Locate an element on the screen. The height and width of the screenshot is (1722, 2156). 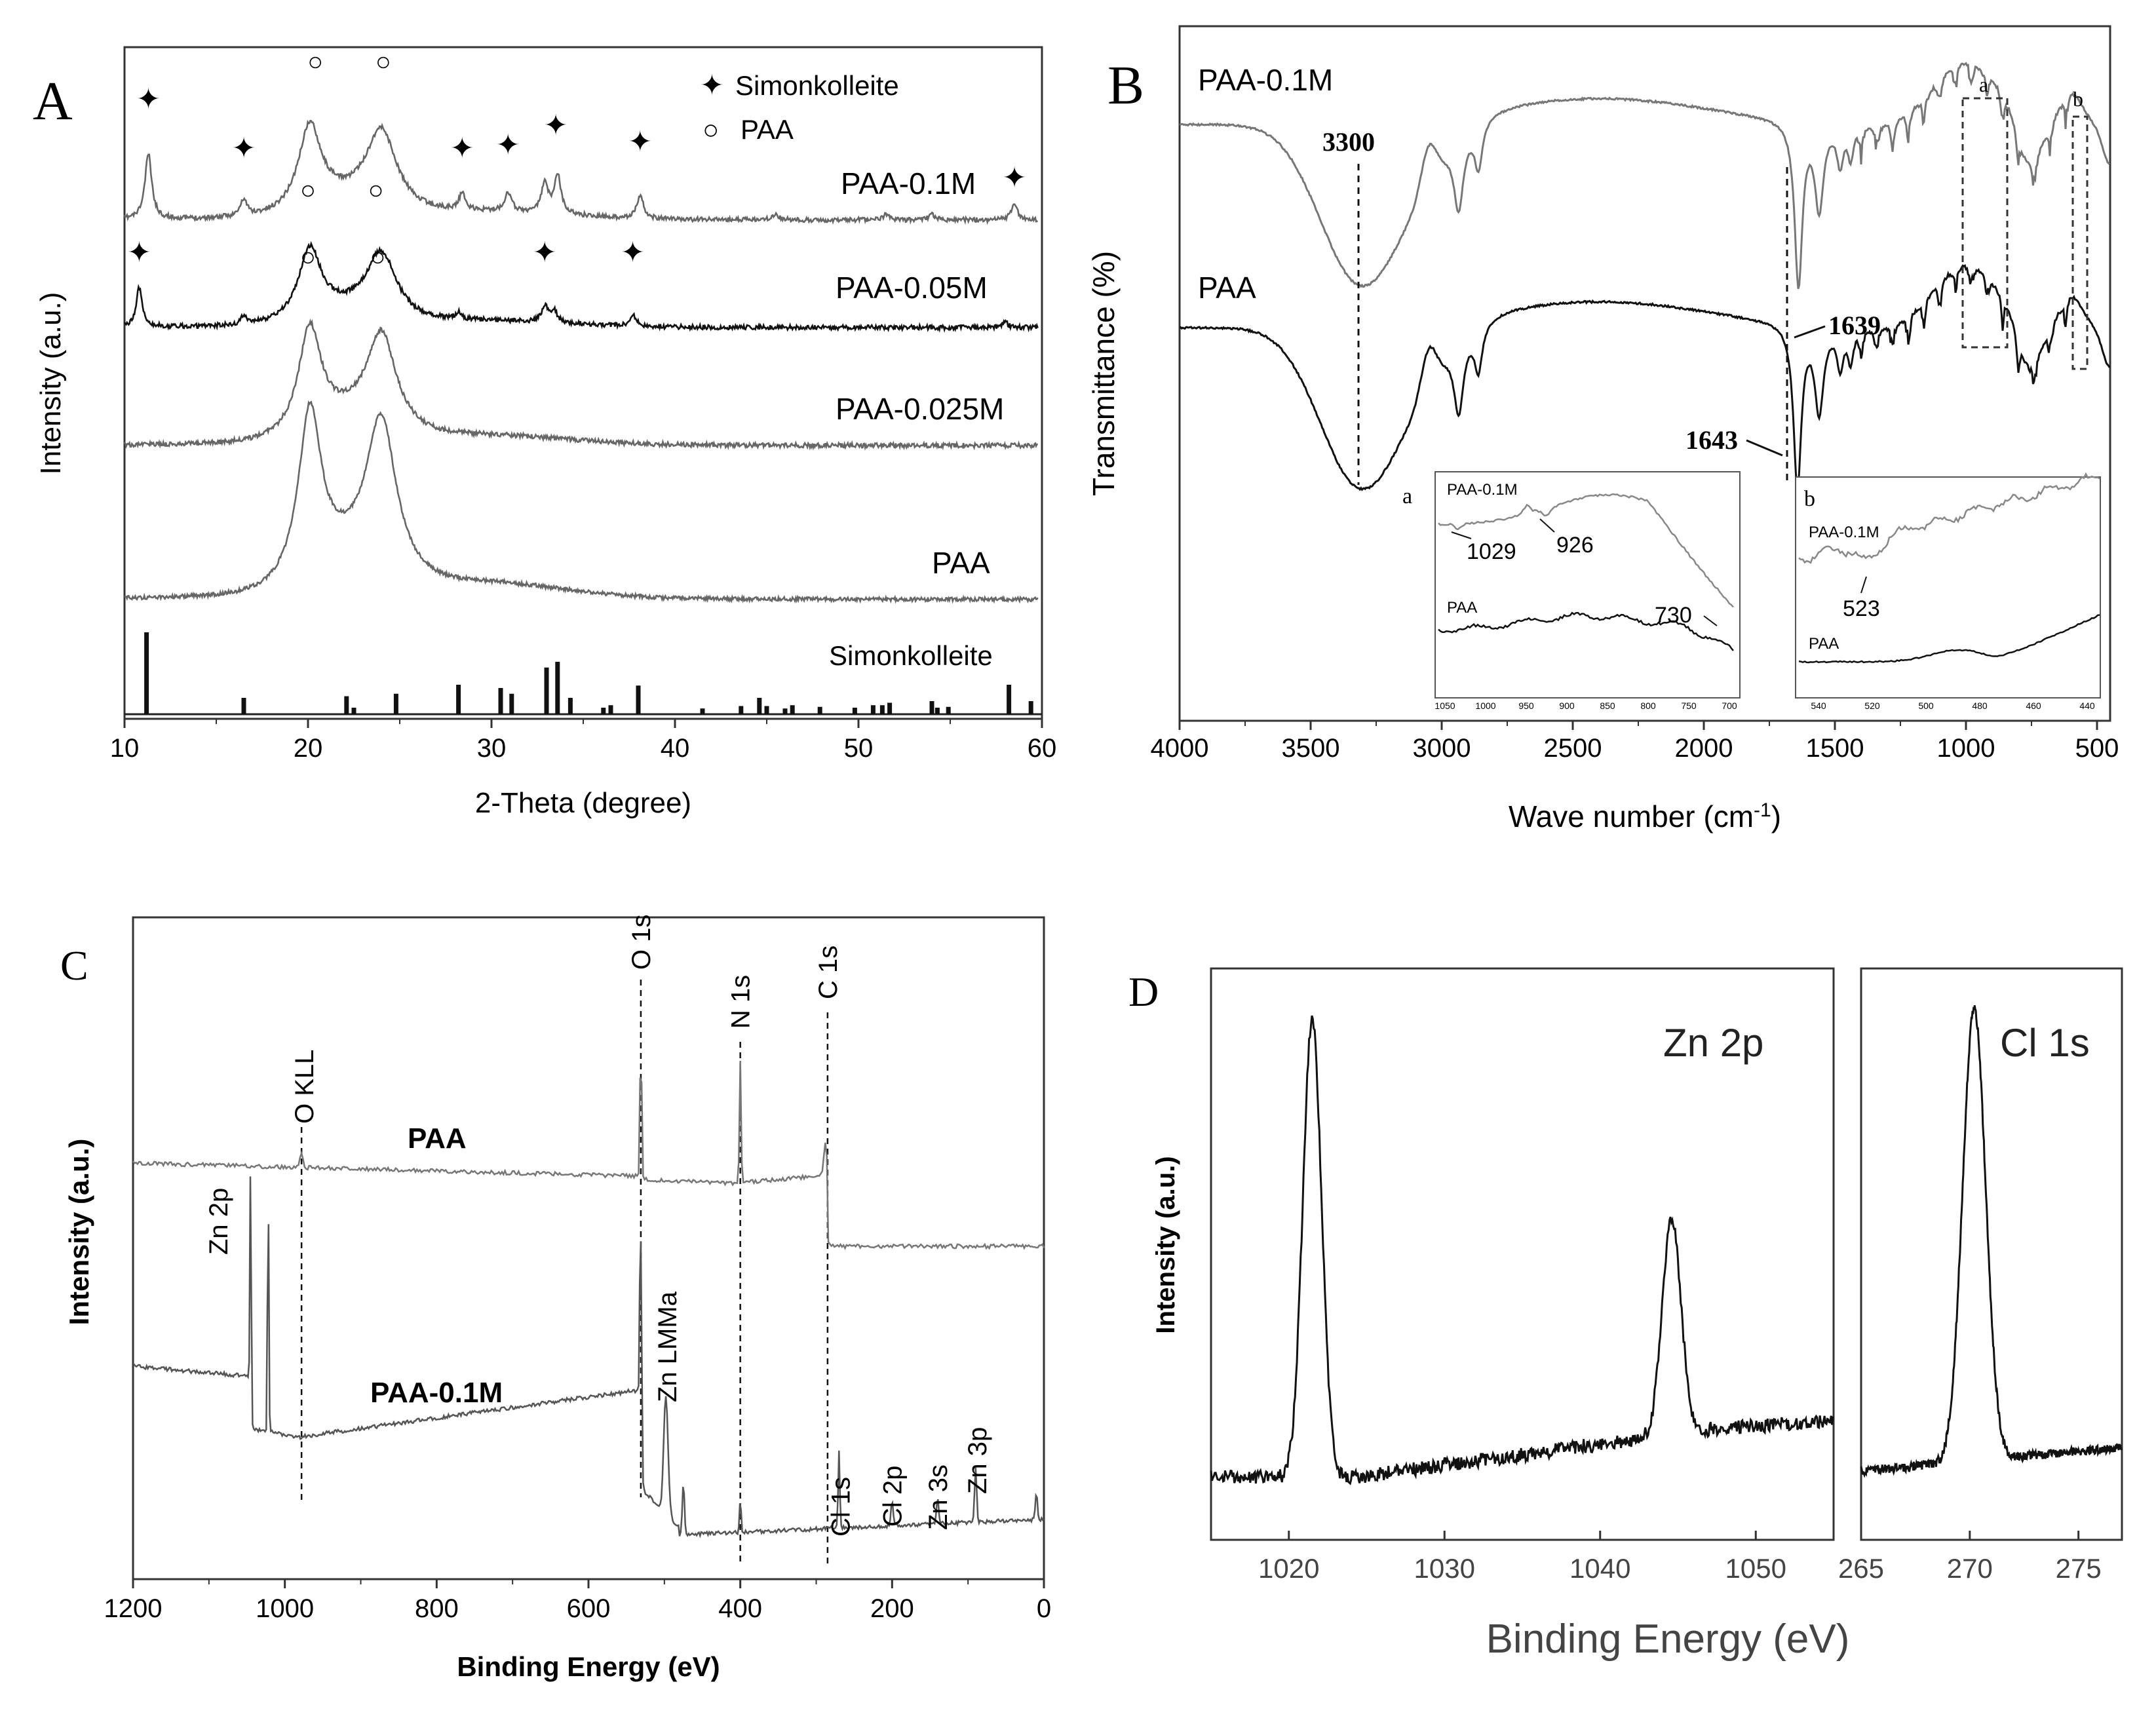
subplot-title-zn-2p: Zn 2p is located at coordinates (1713, 1043).